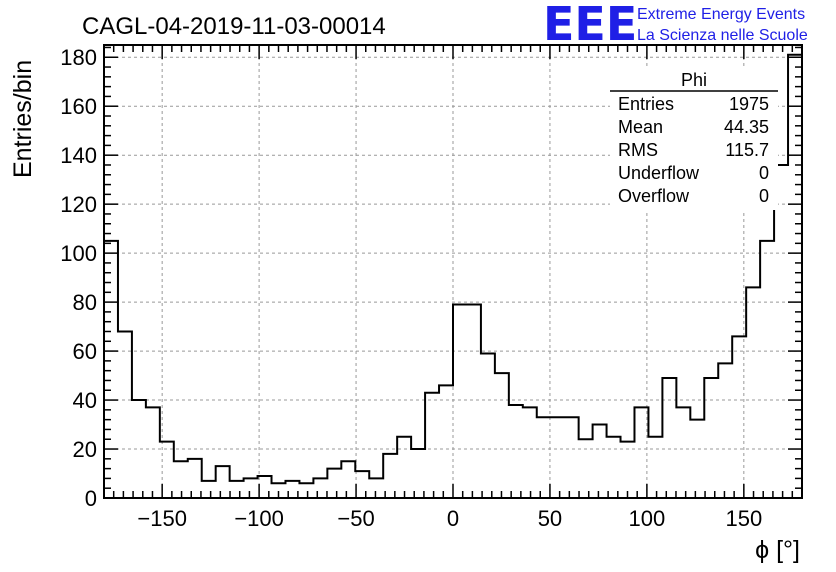  I want to click on y-axis-label: Entries/bin, so click(23, 119).